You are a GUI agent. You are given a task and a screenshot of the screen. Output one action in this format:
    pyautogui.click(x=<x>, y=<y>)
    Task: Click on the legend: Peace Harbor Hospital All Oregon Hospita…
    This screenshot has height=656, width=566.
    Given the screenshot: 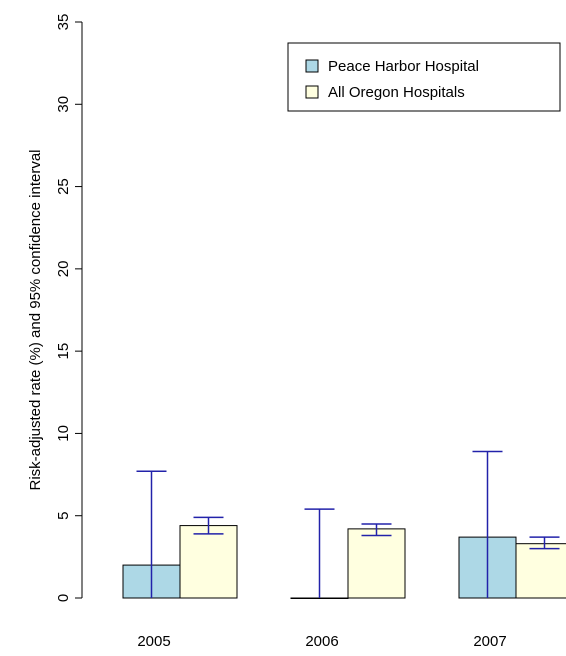 What is the action you would take?
    pyautogui.click(x=424, y=77)
    